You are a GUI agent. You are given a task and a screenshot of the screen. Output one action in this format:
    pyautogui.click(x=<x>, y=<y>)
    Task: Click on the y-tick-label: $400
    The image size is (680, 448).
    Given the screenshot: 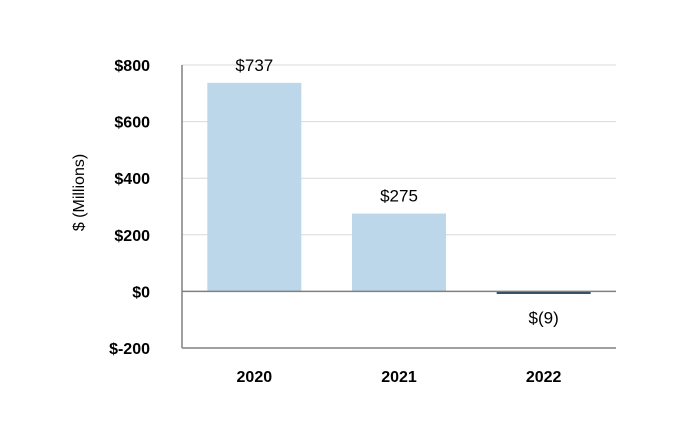 What is the action you would take?
    pyautogui.click(x=132, y=179)
    